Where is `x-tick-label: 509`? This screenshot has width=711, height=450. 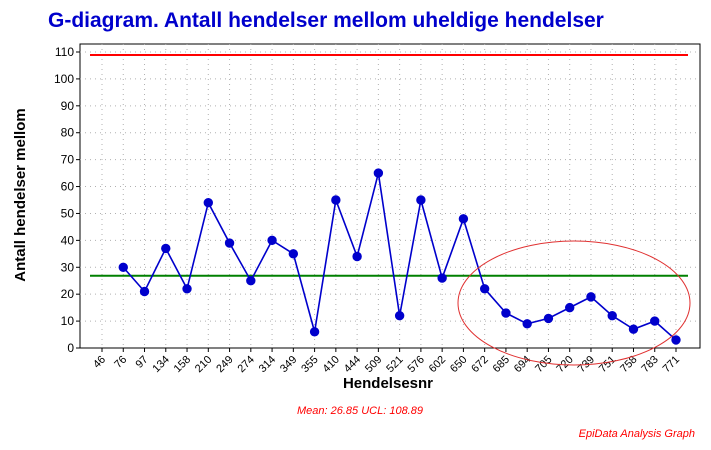 x-tick-label: 509 is located at coordinates (373, 364).